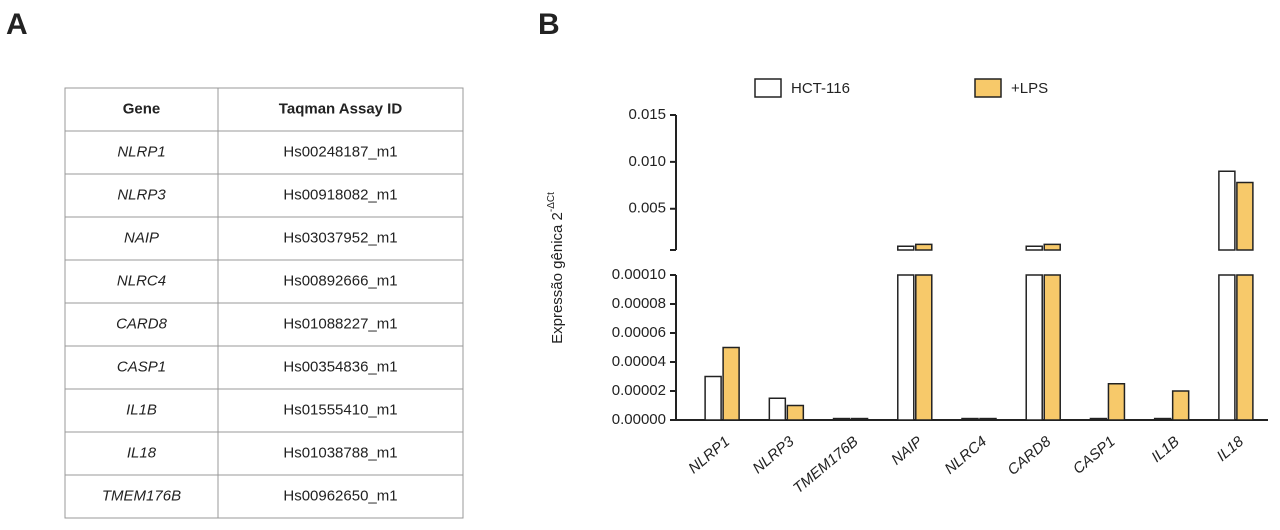 This screenshot has height=530, width=1280. Describe the element at coordinates (141, 280) in the screenshot. I see `table-cell: NLRC4` at that location.